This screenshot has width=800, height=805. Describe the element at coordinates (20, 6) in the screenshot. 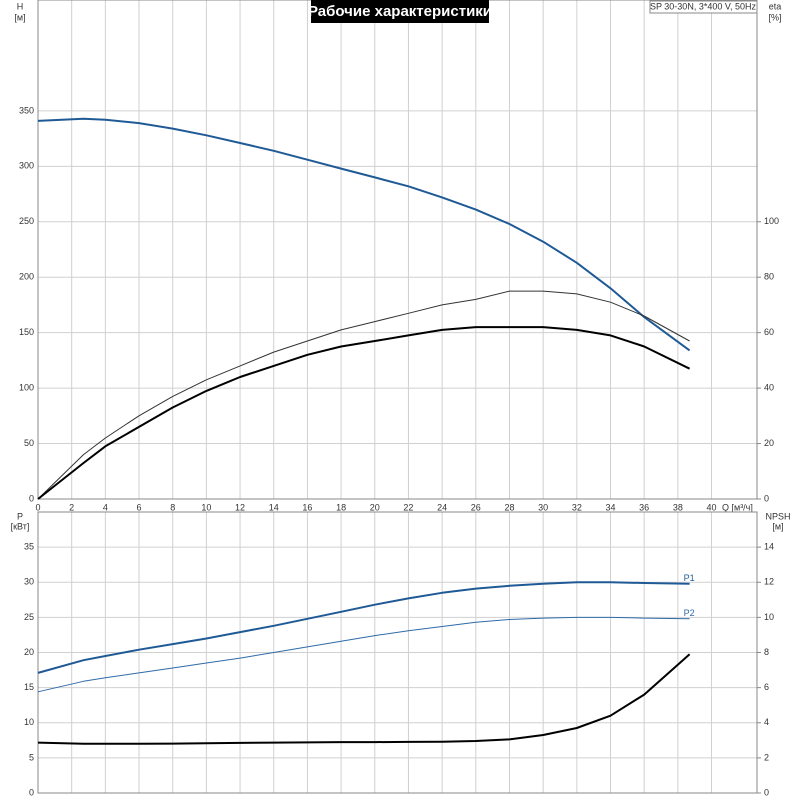

I see `y-axis-label: H` at that location.